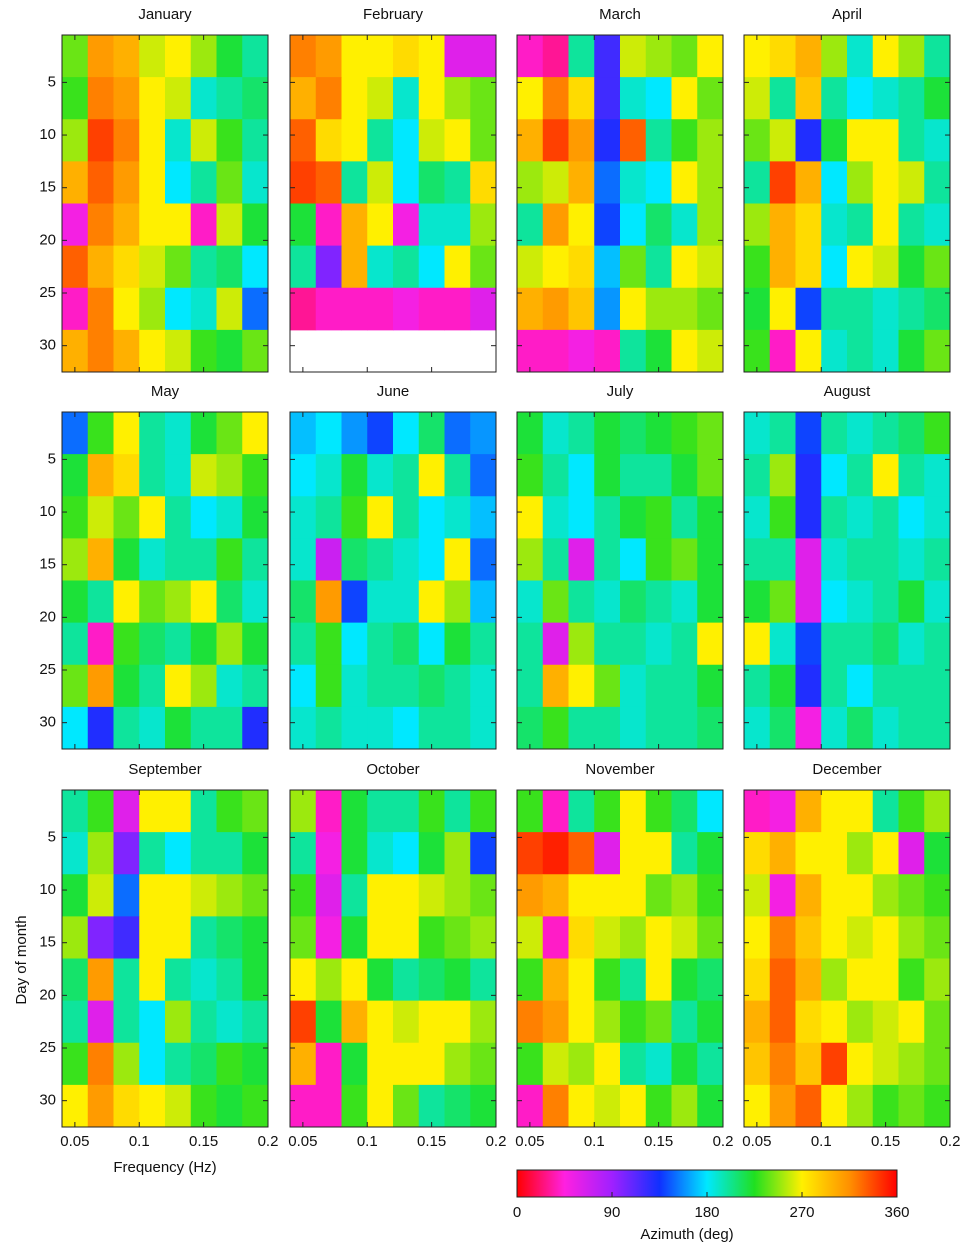 Image resolution: width=963 pixels, height=1250 pixels. Describe the element at coordinates (47, 134) in the screenshot. I see `y-tick-label: 10` at that location.